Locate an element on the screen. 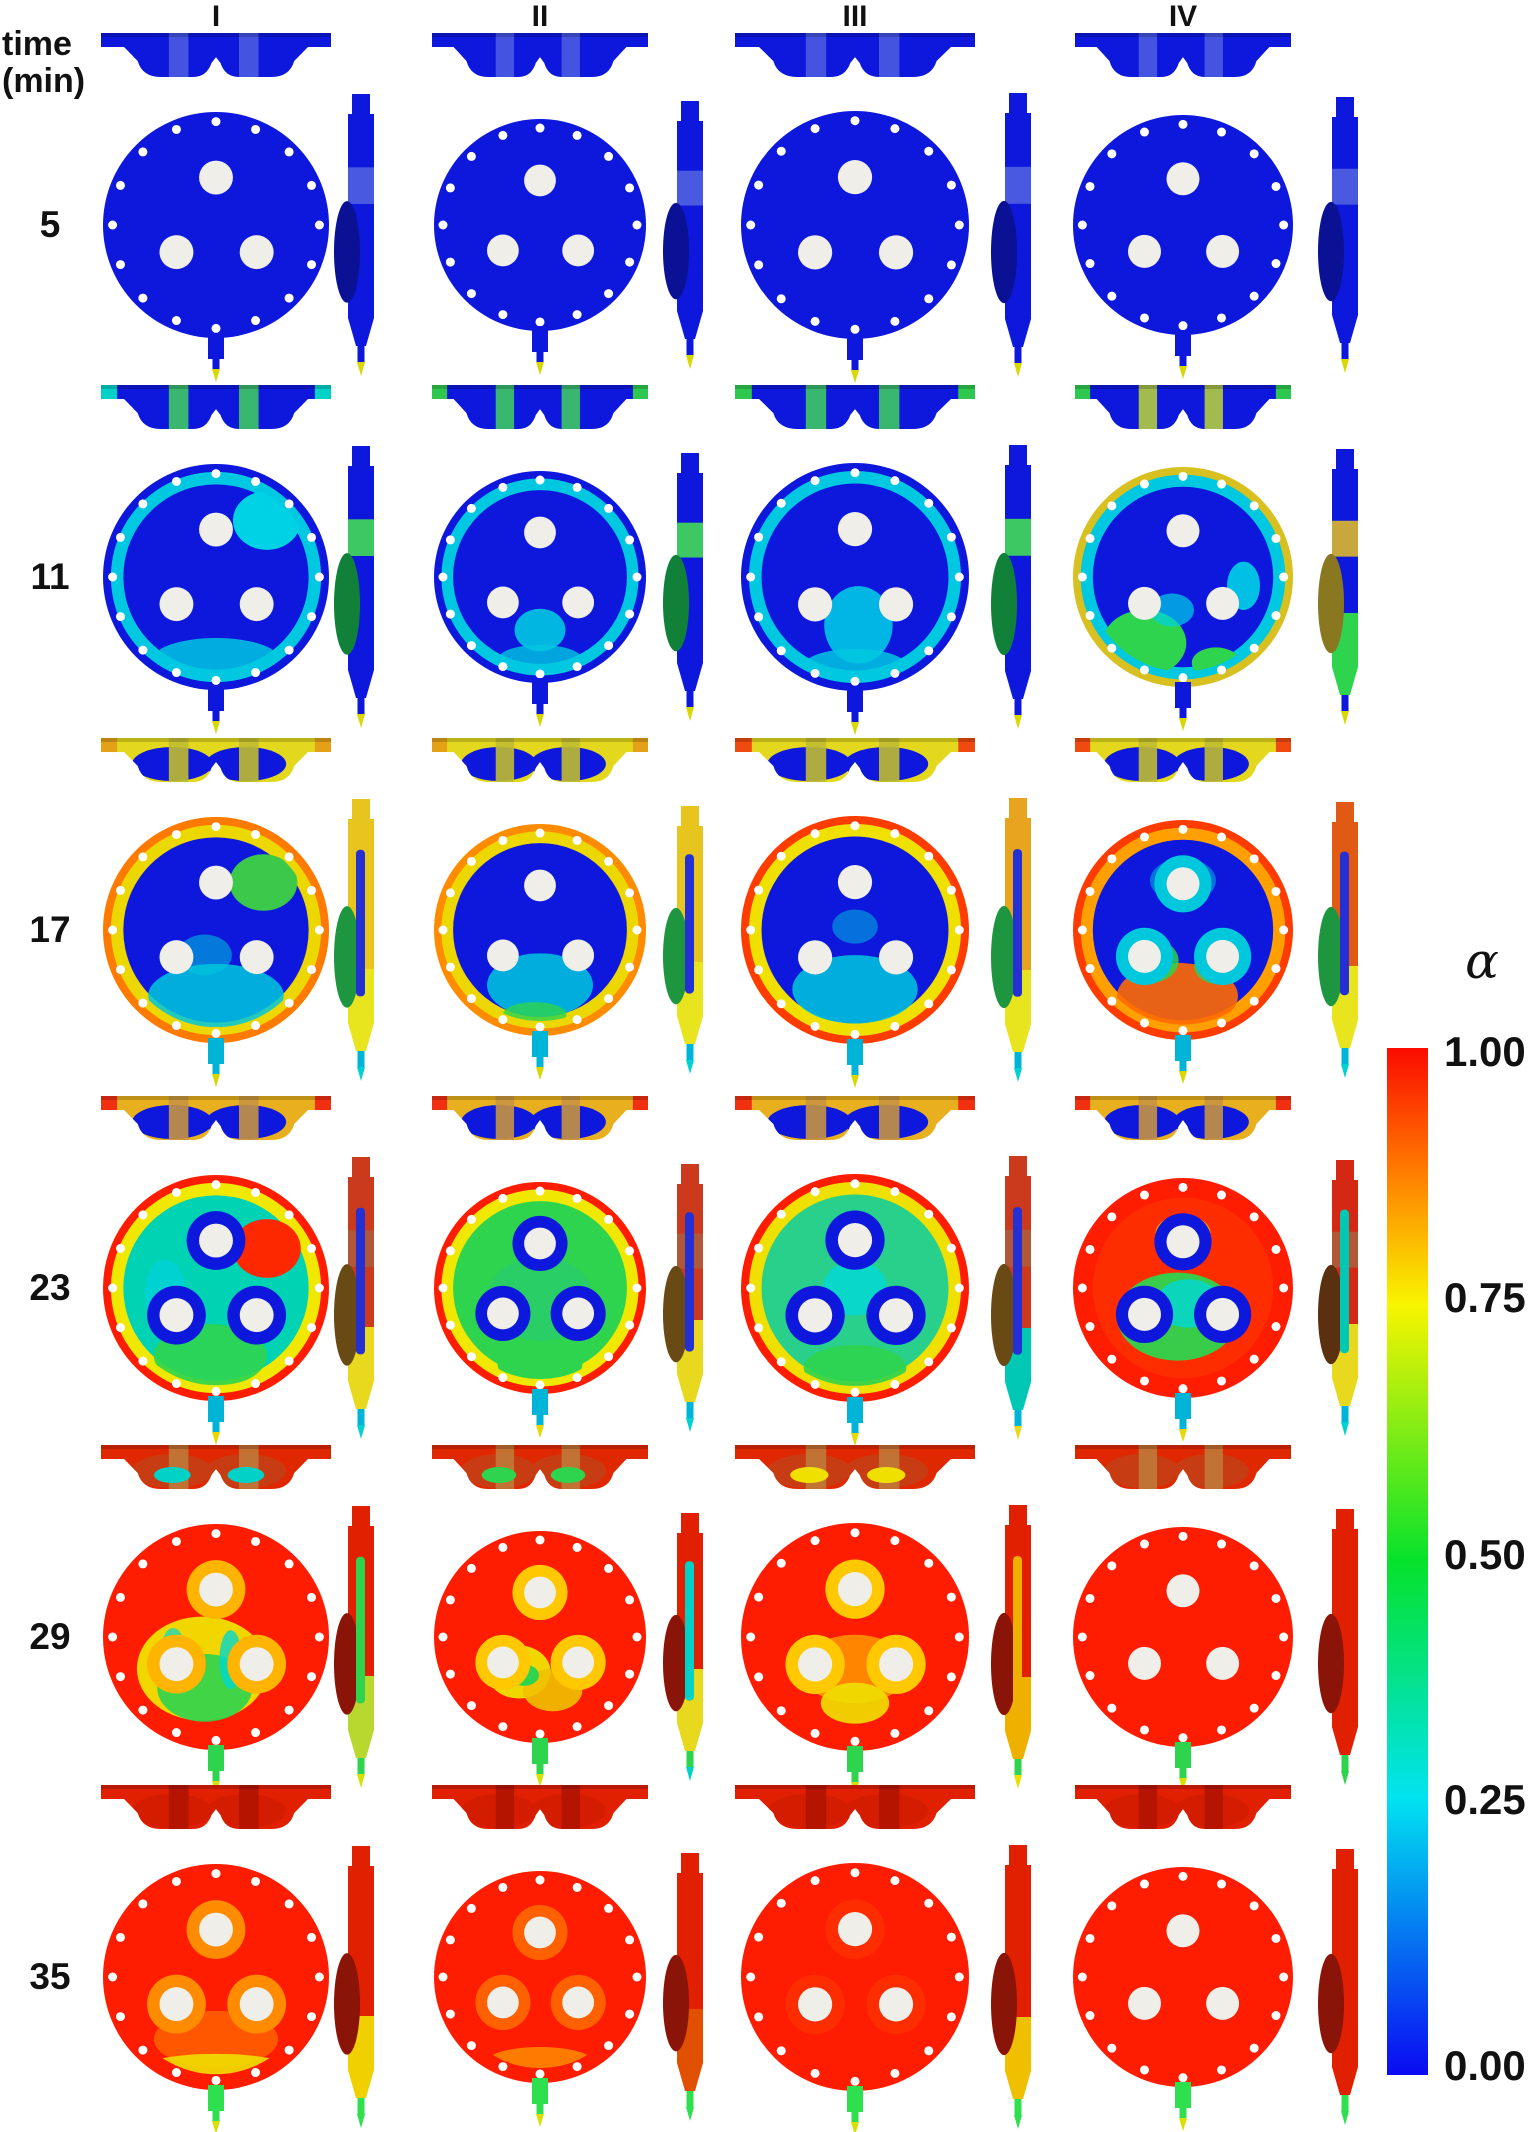  side-taper is located at coordinates (690, 1388).